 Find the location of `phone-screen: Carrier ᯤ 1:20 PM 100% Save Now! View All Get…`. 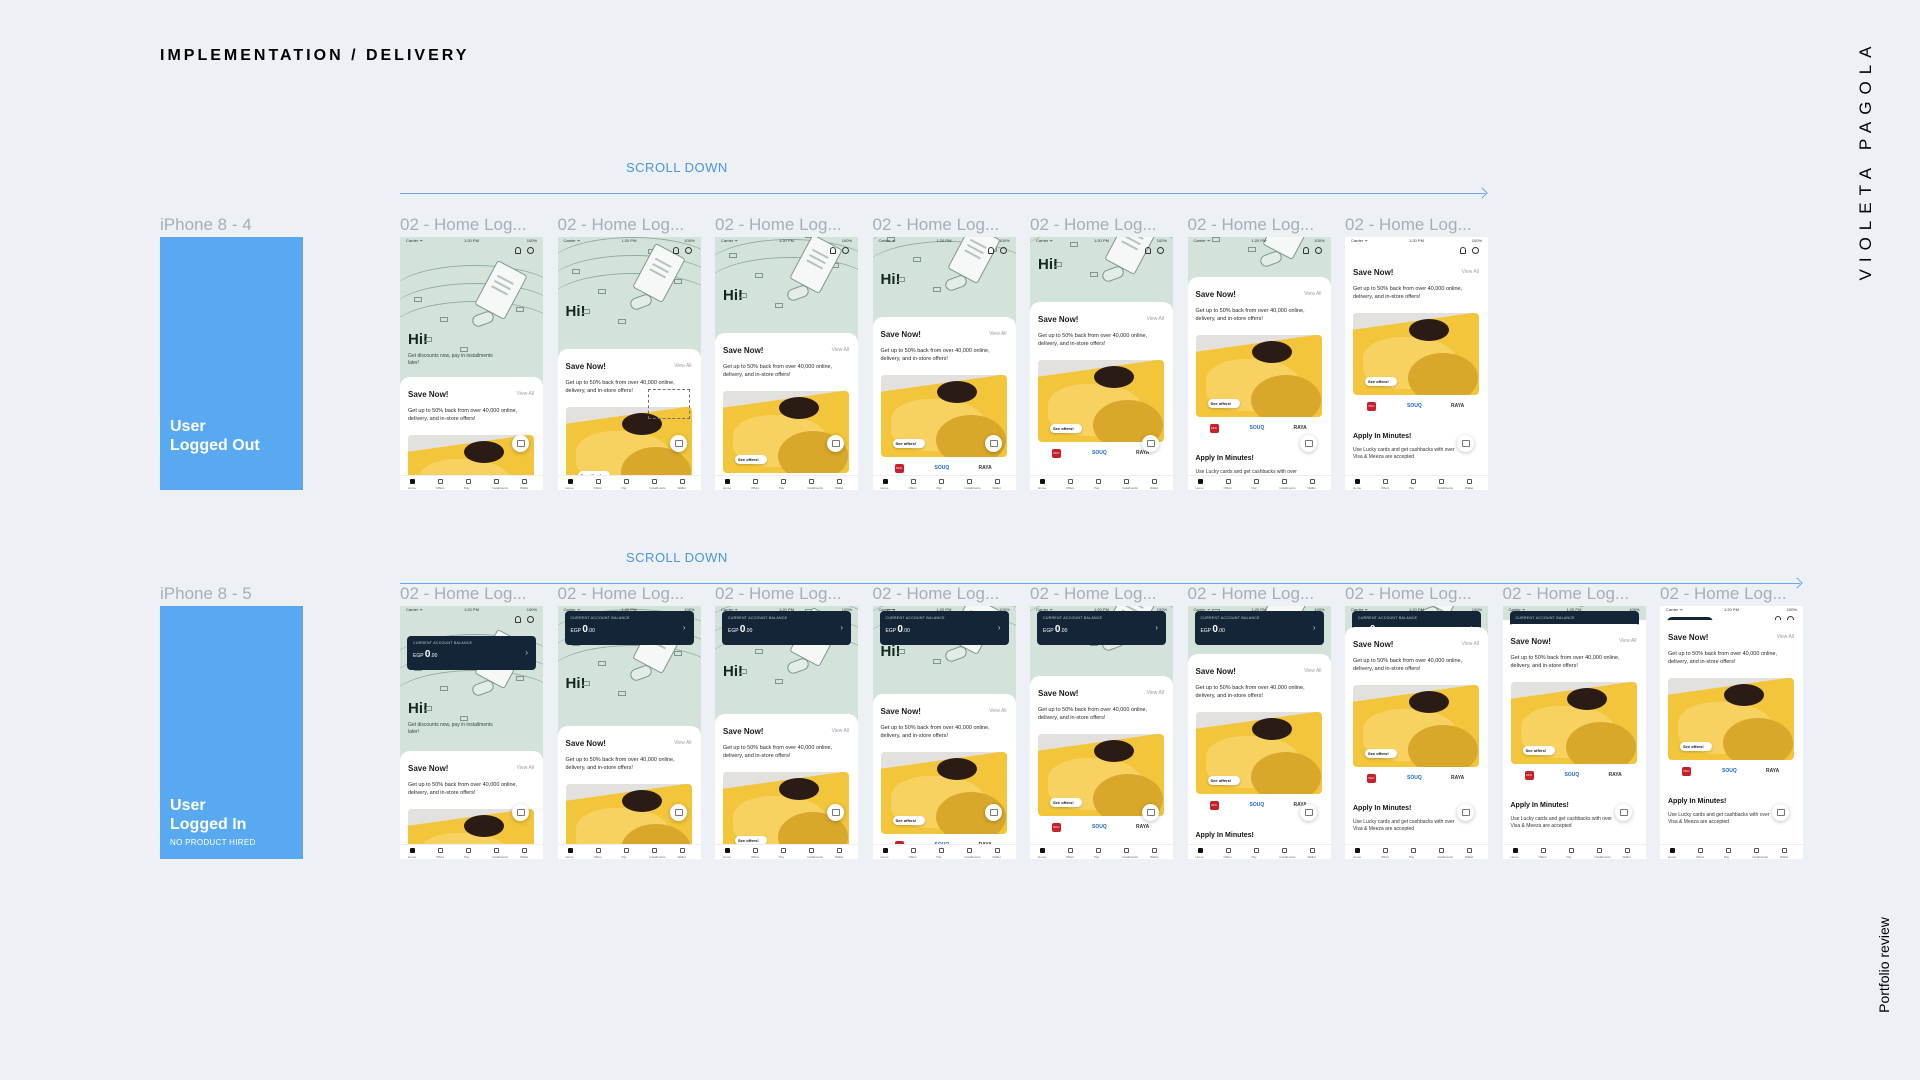

phone-screen: Carrier ᯤ 1:20 PM 100% Save Now! View All Get… is located at coordinates (1259, 363).